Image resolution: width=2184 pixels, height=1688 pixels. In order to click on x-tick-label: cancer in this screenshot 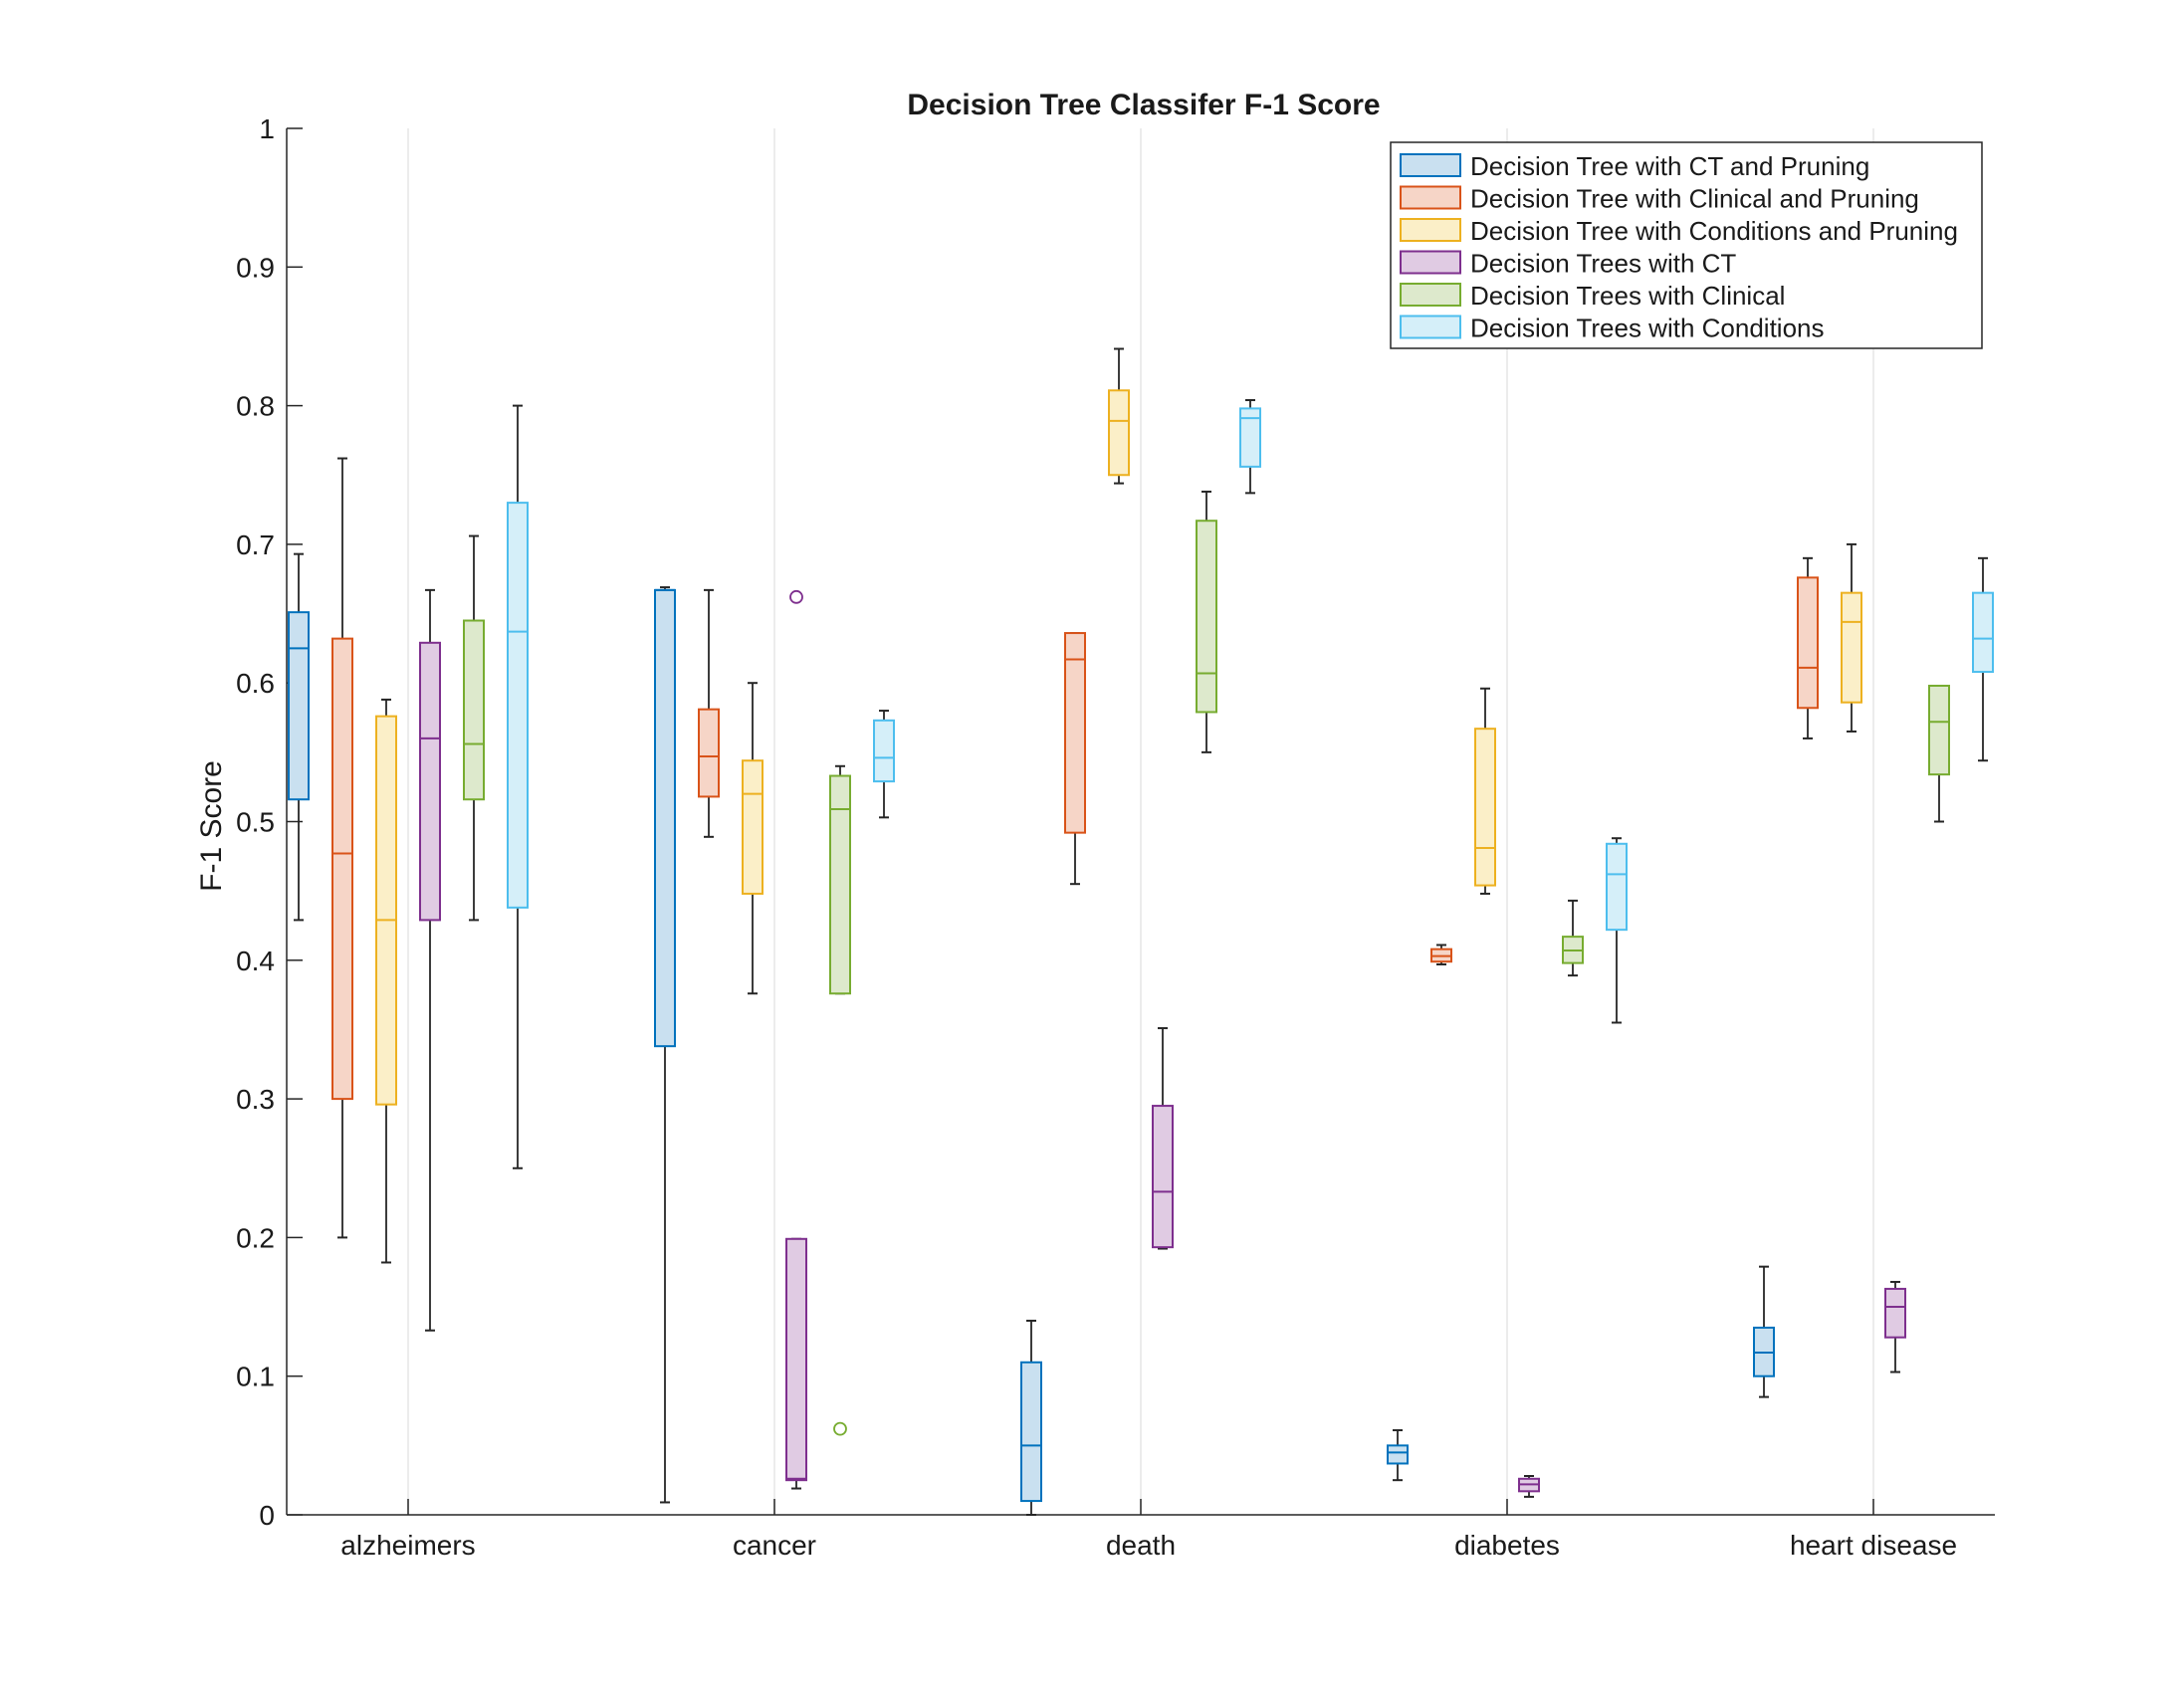, I will do `click(774, 1545)`.